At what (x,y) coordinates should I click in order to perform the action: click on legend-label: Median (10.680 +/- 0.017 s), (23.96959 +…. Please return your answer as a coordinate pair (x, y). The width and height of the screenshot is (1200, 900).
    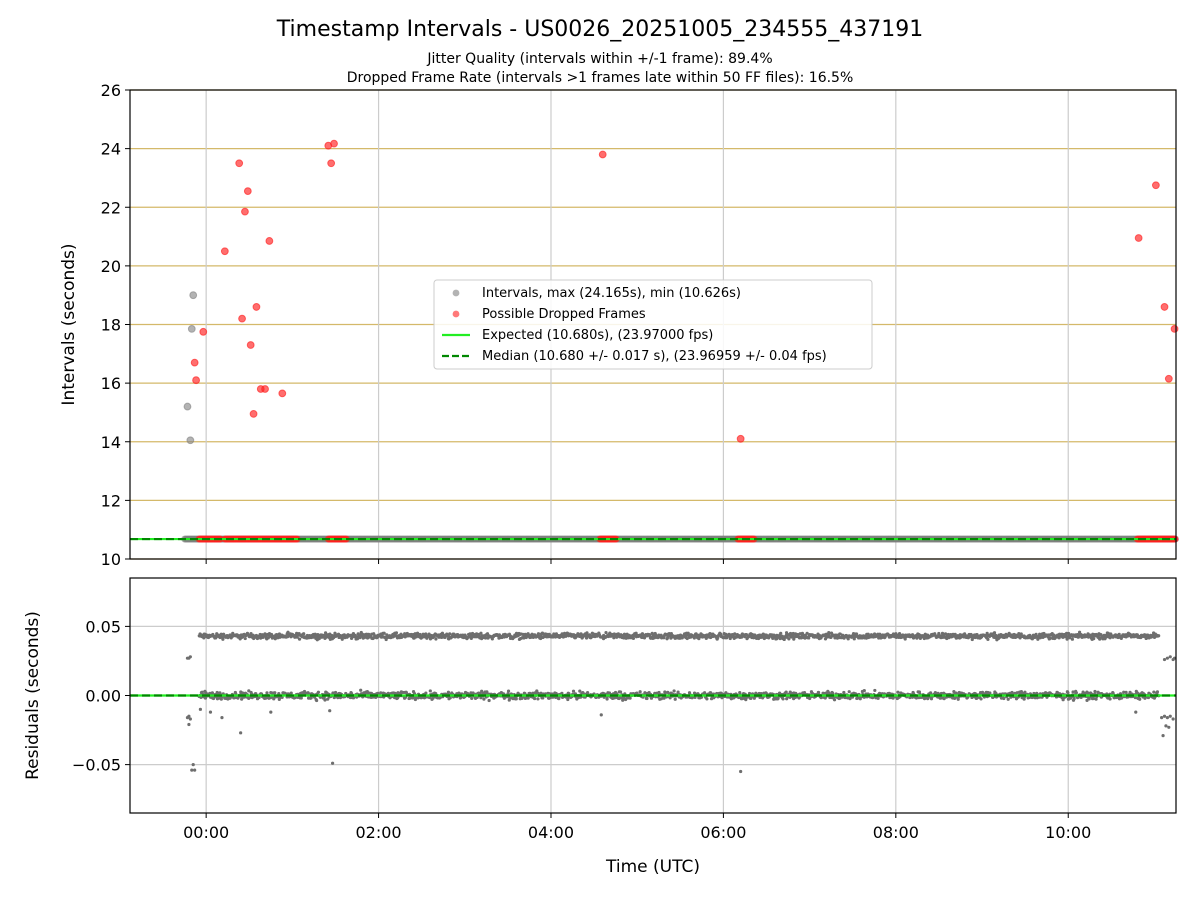
    Looking at the image, I should click on (654, 356).